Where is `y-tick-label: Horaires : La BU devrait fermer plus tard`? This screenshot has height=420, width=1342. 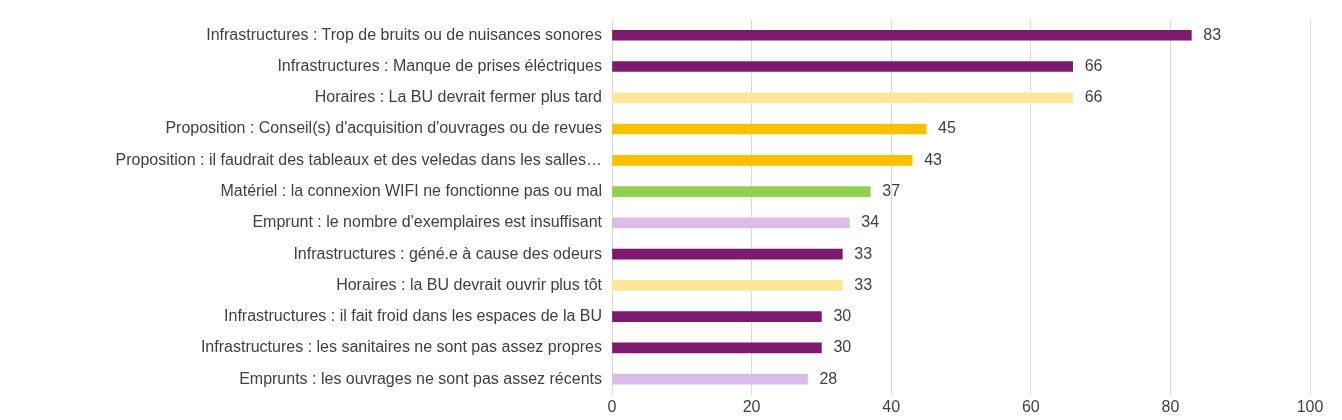
y-tick-label: Horaires : La BU devrait fermer plus tard is located at coordinates (458, 97).